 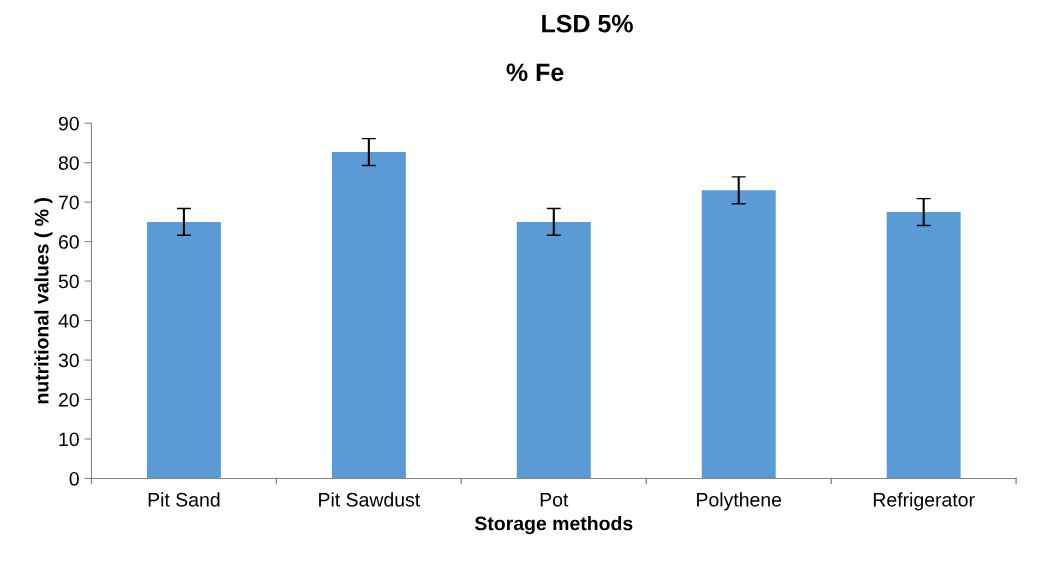 I want to click on y-tick-label: 70, so click(x=69, y=202).